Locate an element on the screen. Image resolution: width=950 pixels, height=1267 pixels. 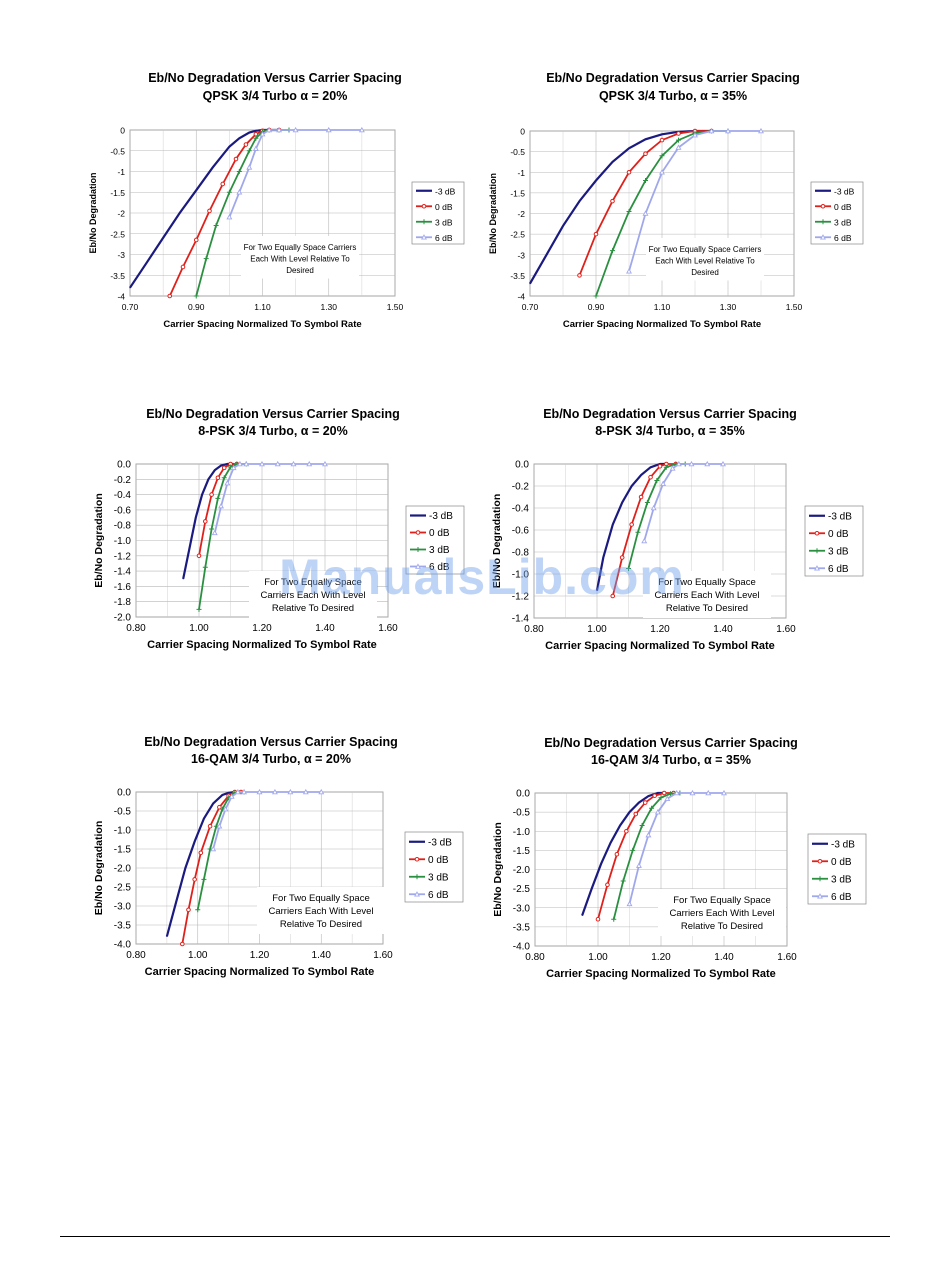
annotation-line: Relative To Desired is located at coordinates (722, 926).